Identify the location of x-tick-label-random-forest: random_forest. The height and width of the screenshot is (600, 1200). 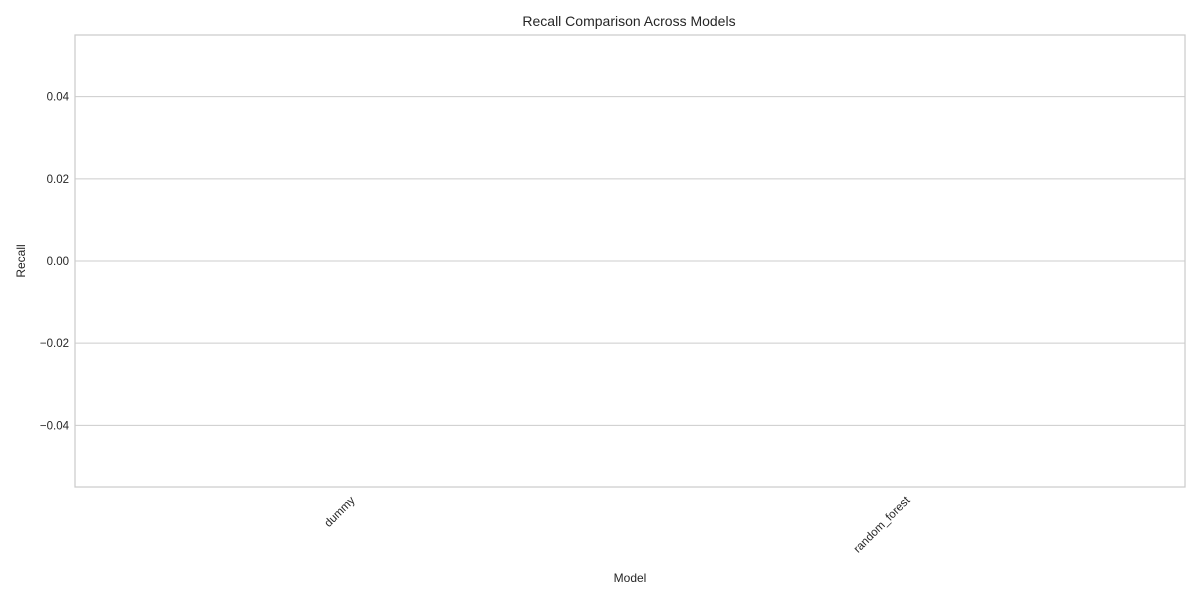
(882, 524).